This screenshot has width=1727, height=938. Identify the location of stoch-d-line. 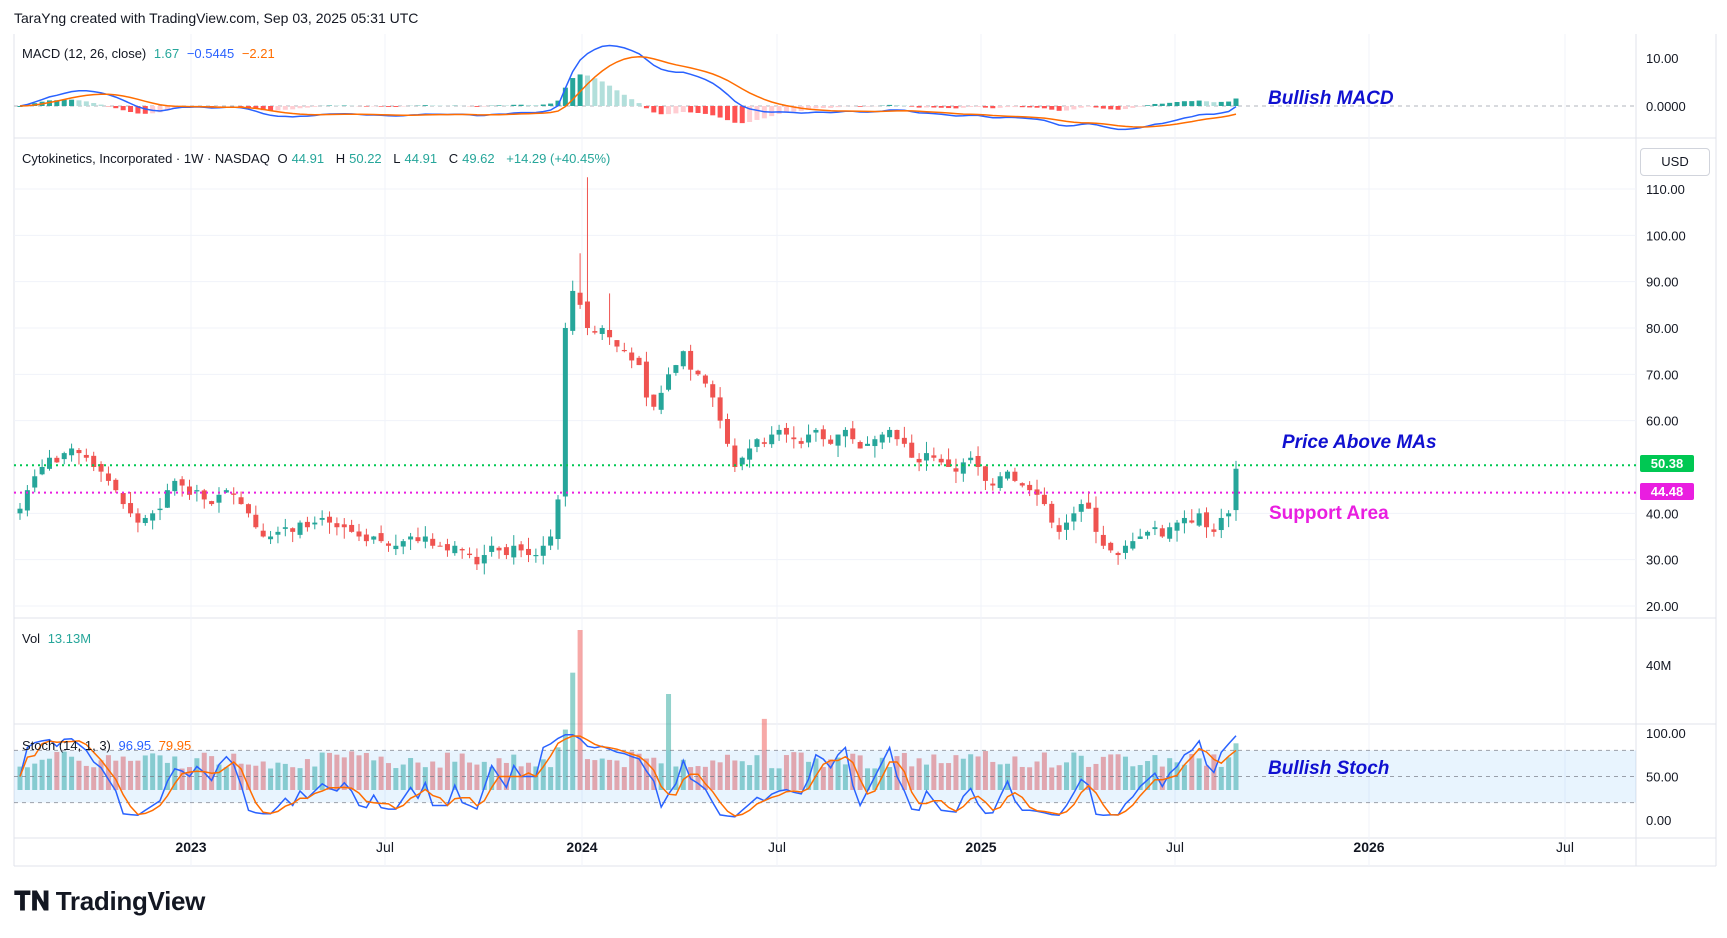
(628, 776).